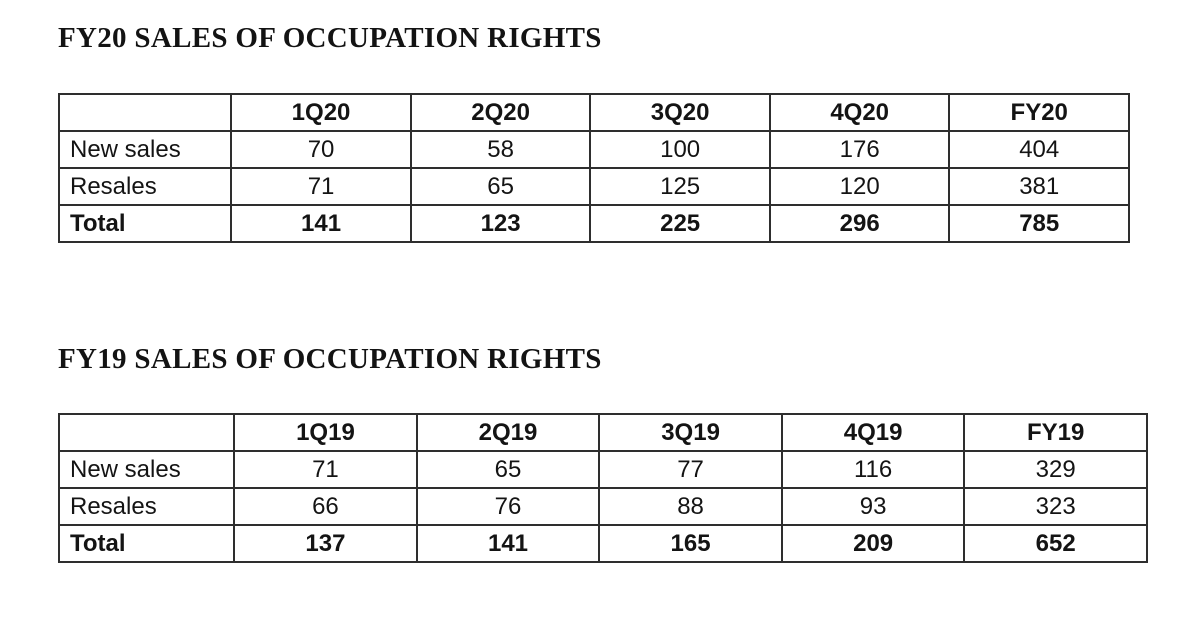 The width and height of the screenshot is (1200, 628). I want to click on table-row: Resales 71 65 125 120 381, so click(593, 186).